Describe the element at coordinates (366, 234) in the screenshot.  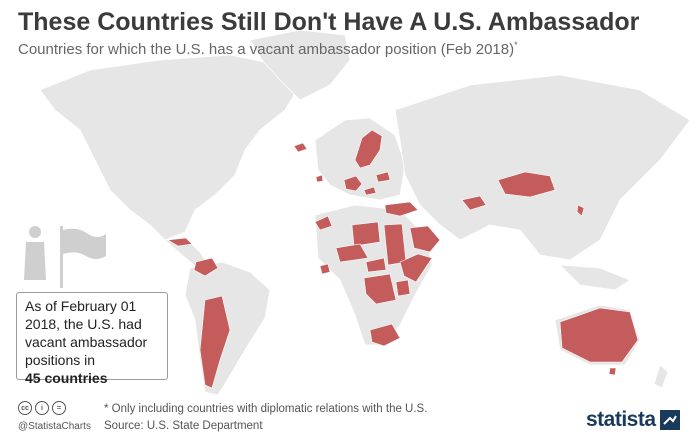
I see `country-north-africa` at that location.